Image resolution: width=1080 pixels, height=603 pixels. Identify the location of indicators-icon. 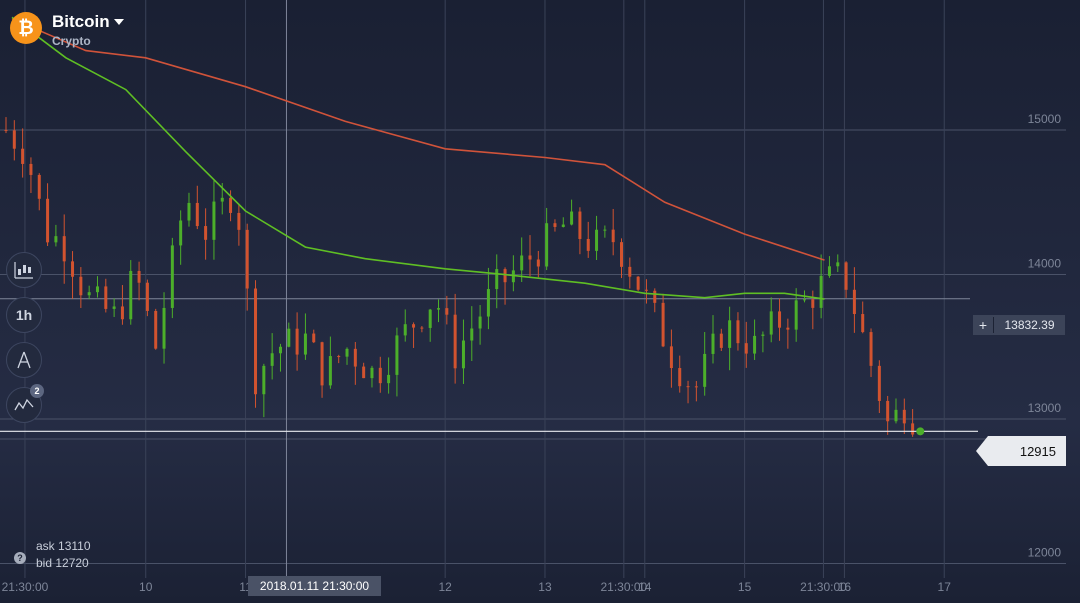
(24, 404).